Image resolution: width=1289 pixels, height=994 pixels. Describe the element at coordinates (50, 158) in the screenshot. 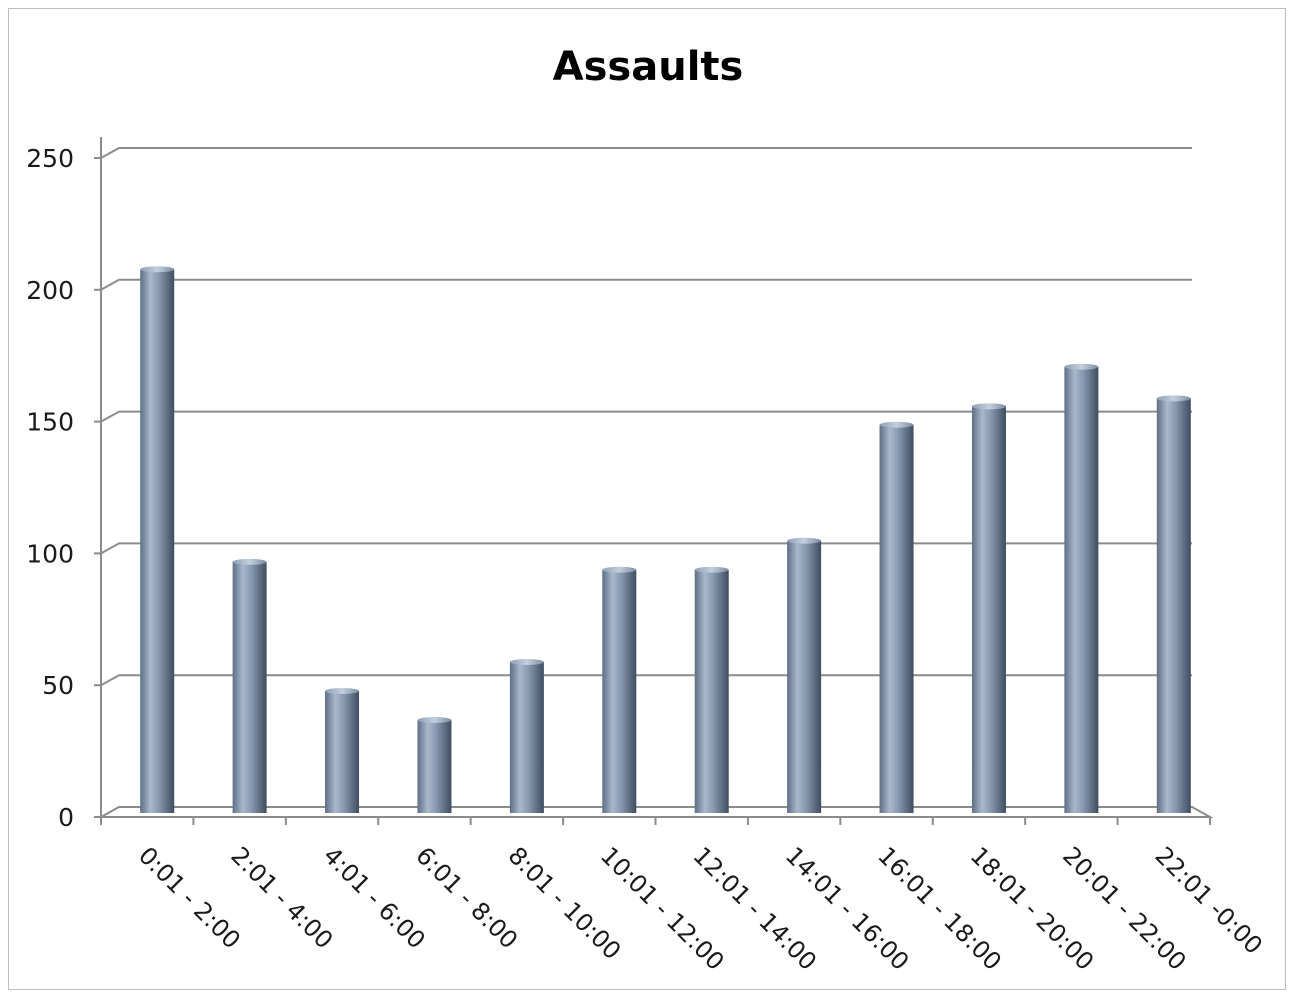

I see `y-tick-label-250: 250` at that location.